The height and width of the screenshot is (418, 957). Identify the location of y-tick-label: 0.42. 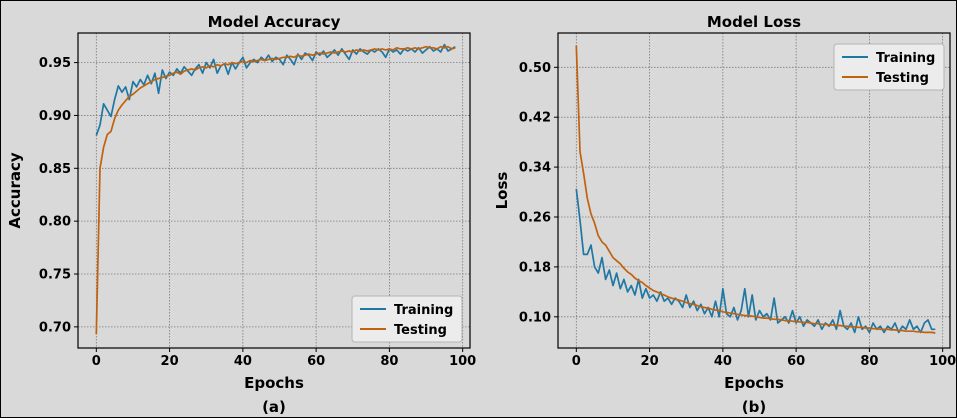
(535, 118).